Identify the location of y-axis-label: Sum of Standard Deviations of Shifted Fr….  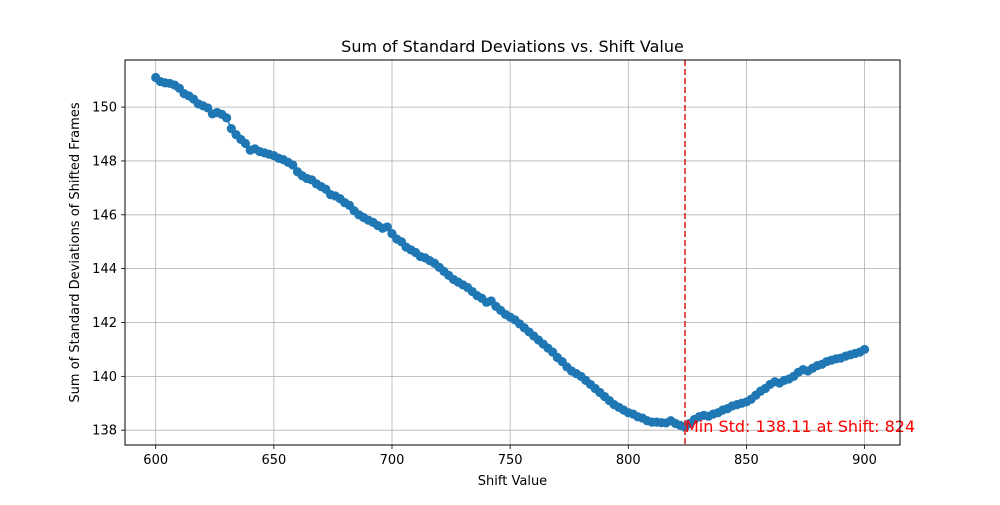
(75, 252).